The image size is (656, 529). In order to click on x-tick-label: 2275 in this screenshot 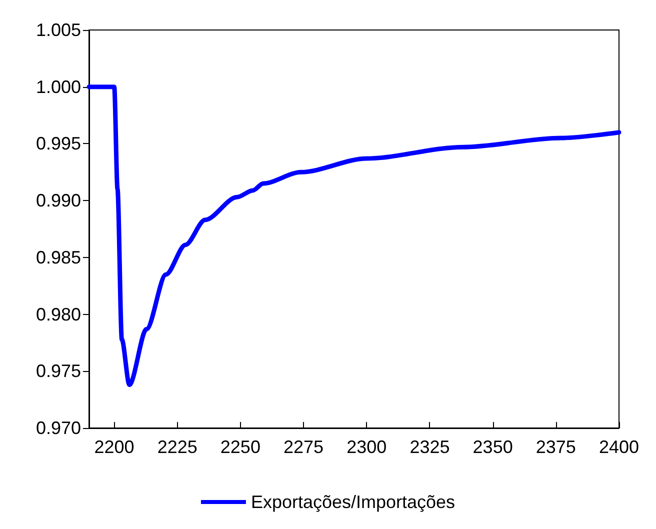, I will do `click(304, 447)`.